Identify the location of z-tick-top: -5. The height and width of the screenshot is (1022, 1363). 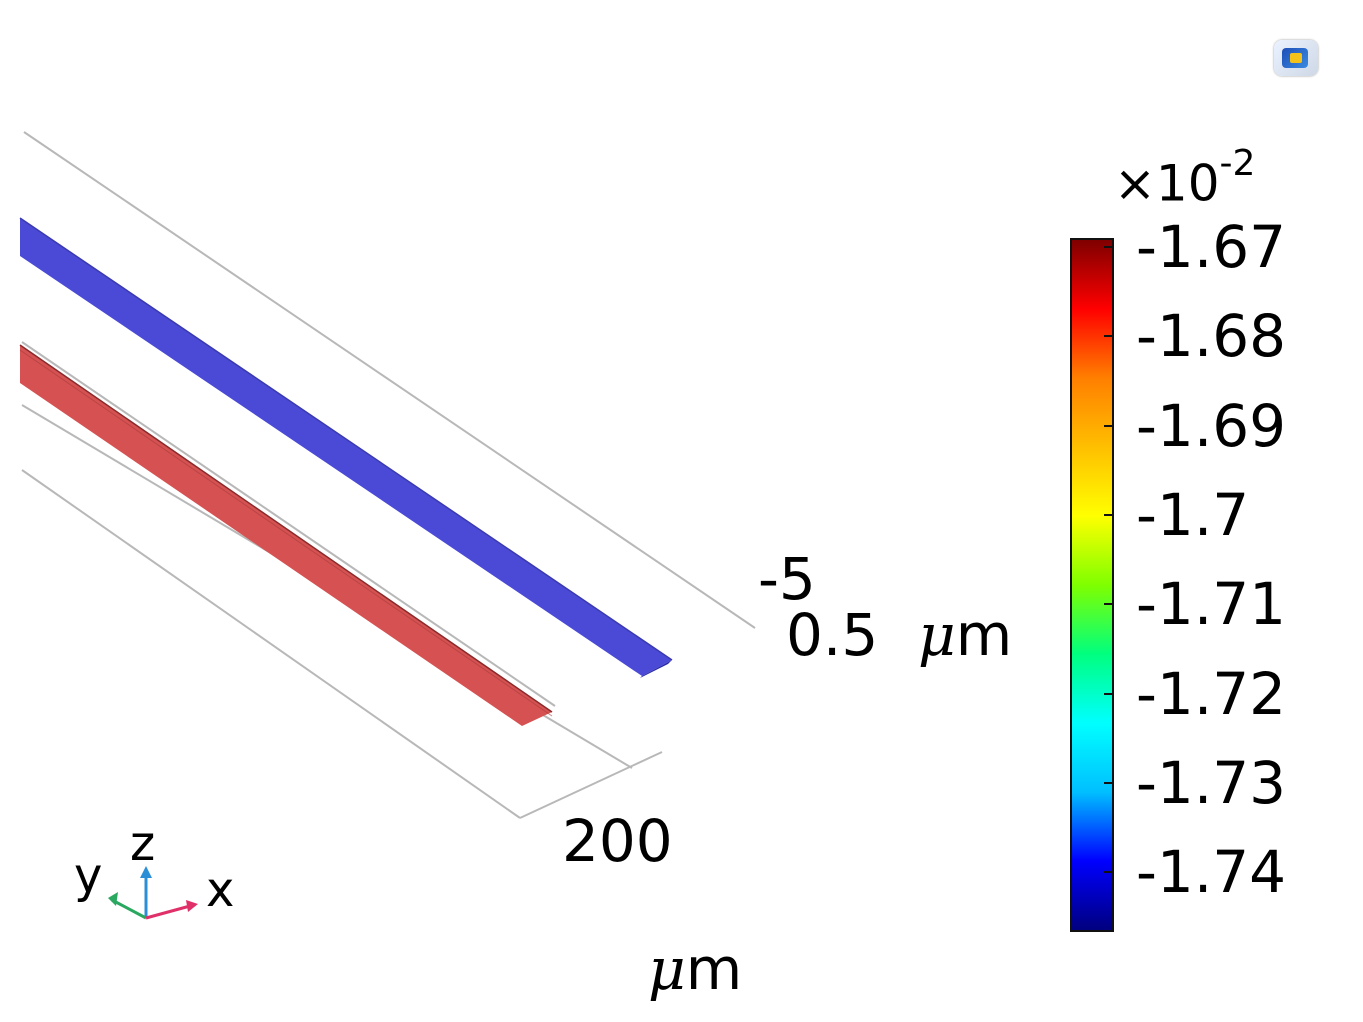
(787, 579).